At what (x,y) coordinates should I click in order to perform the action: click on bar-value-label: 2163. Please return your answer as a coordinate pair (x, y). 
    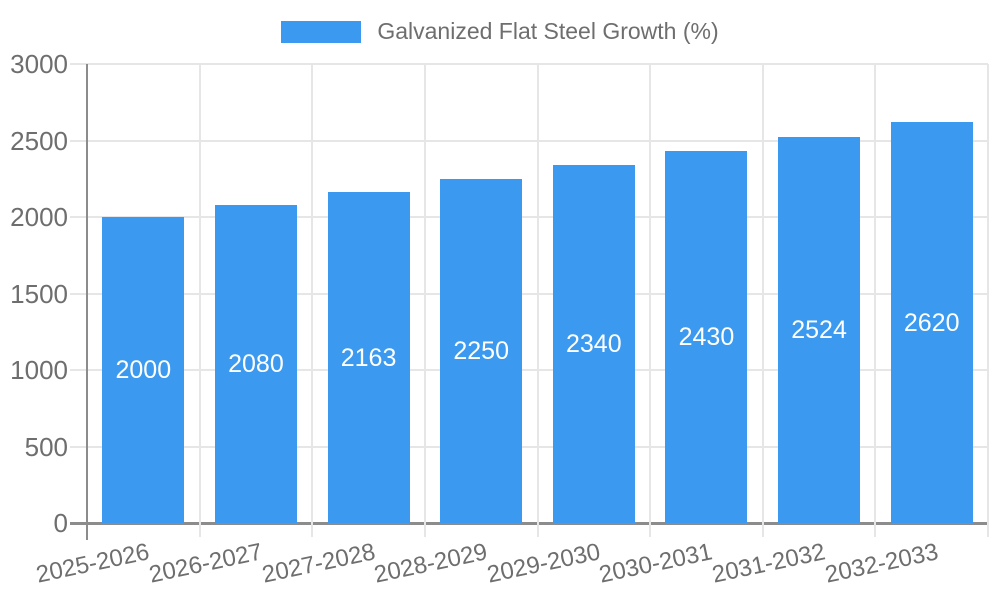
    Looking at the image, I should click on (368, 357).